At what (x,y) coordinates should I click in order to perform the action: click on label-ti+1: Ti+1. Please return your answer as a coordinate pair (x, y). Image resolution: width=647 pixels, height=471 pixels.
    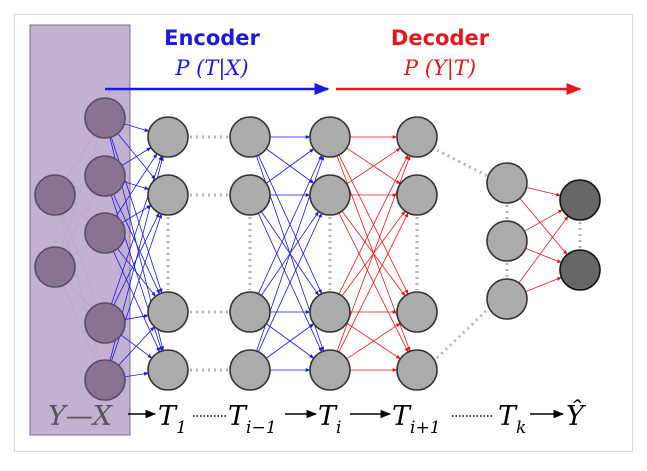
    Looking at the image, I should click on (416, 419).